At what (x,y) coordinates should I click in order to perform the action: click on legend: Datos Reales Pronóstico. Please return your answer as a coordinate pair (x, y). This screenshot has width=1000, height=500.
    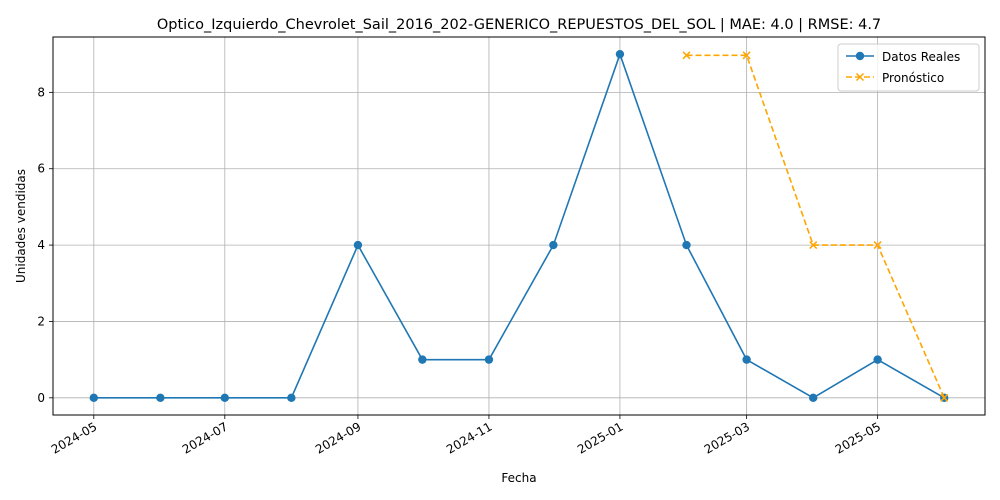
    Looking at the image, I should click on (908, 67).